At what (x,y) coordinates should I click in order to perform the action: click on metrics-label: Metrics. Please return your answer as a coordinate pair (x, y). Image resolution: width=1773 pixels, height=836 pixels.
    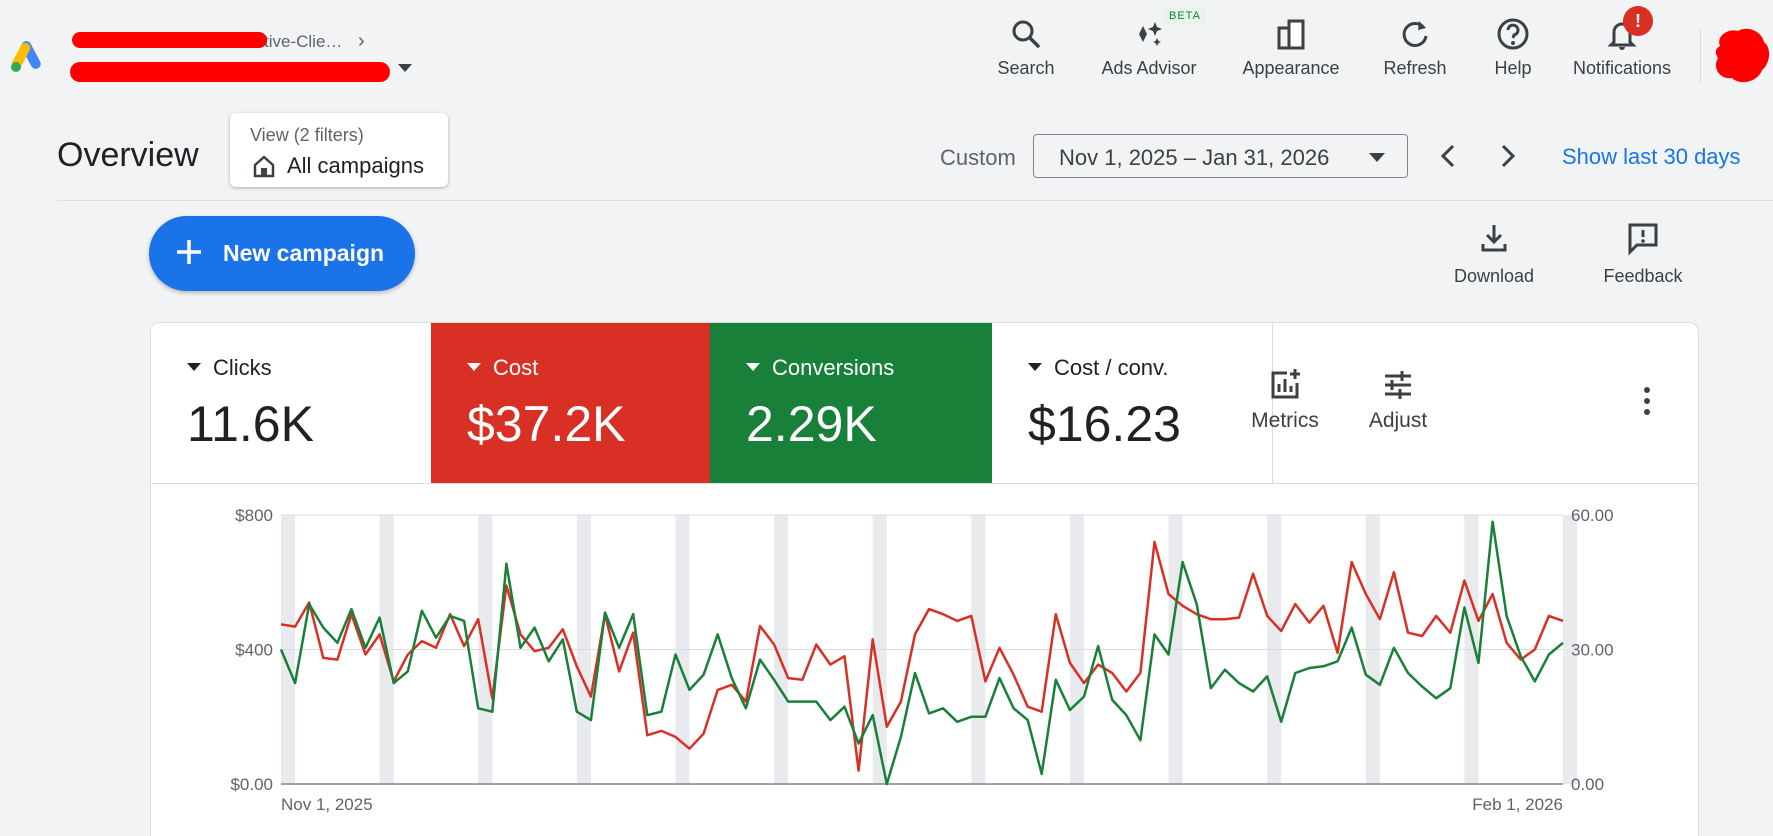
    Looking at the image, I should click on (1285, 420).